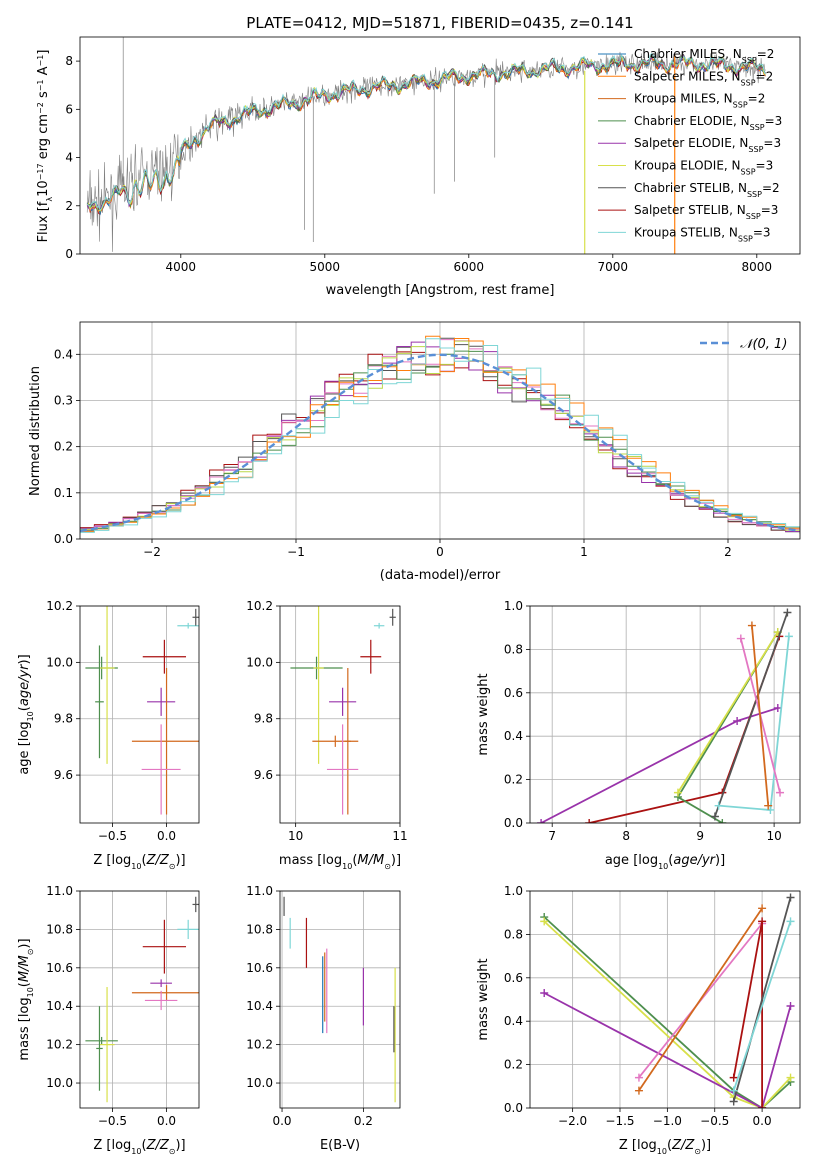  I want to click on y-axis-label: mass [log10(M/M⊙)], so click(26, 999).